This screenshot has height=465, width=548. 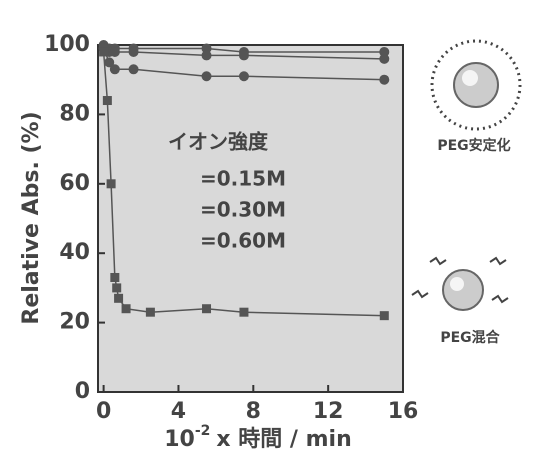 I want to click on x-tick-label: 16, so click(x=403, y=411).